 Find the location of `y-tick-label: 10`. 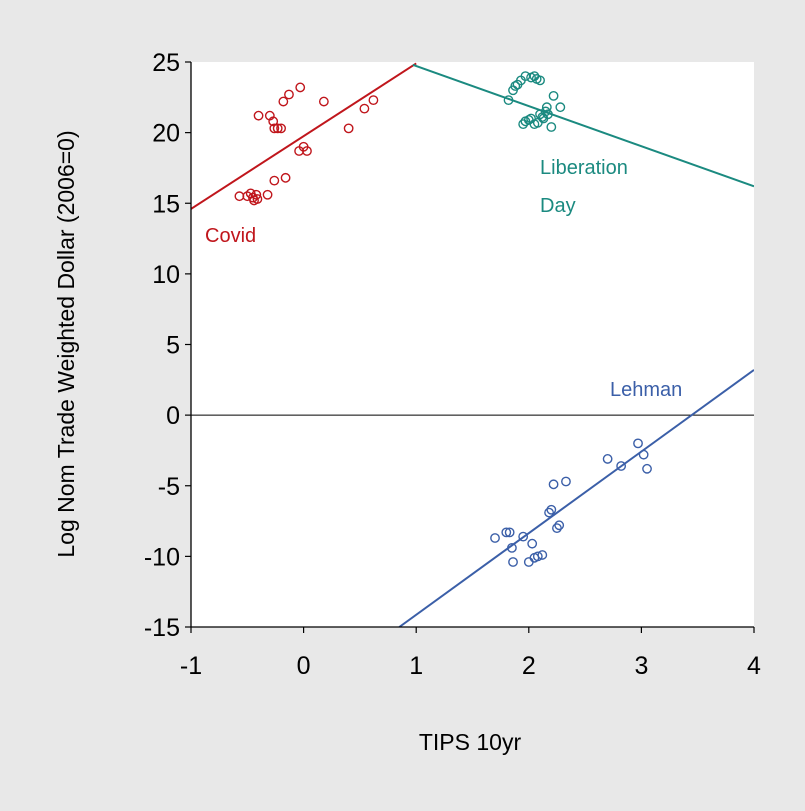

y-tick-label: 10 is located at coordinates (166, 275).